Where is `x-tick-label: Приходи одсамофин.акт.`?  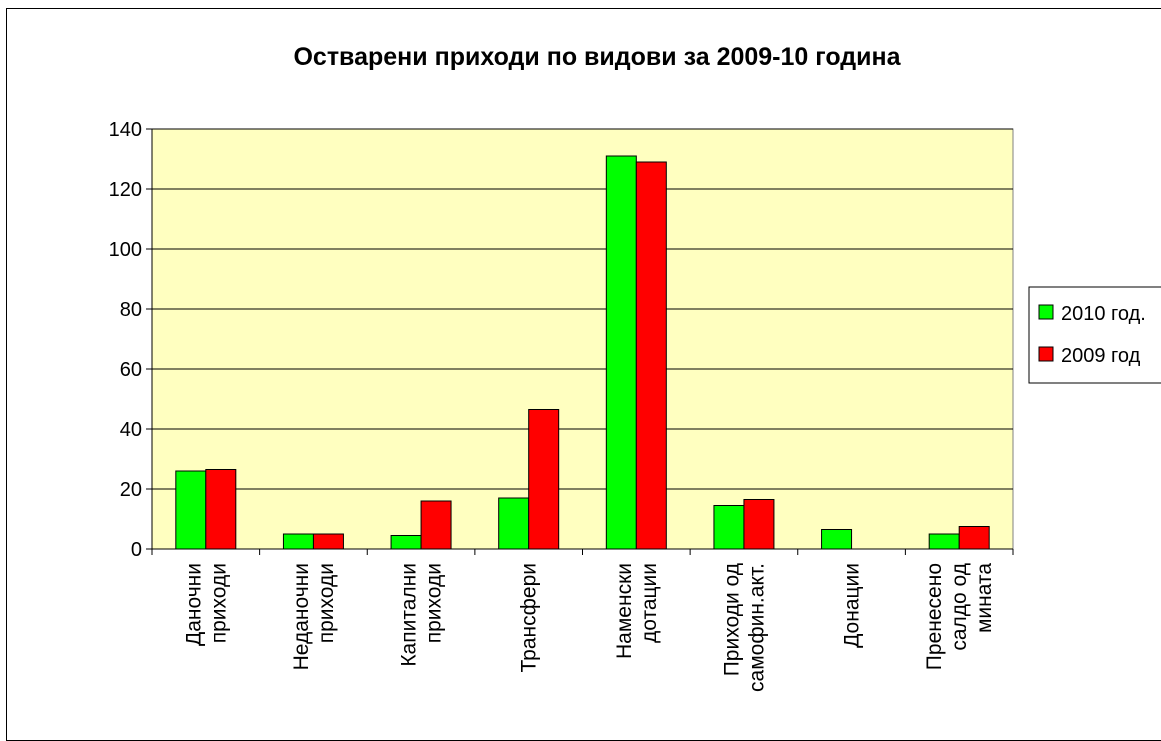 x-tick-label: Приходи одсамофин.акт. is located at coordinates (744, 627).